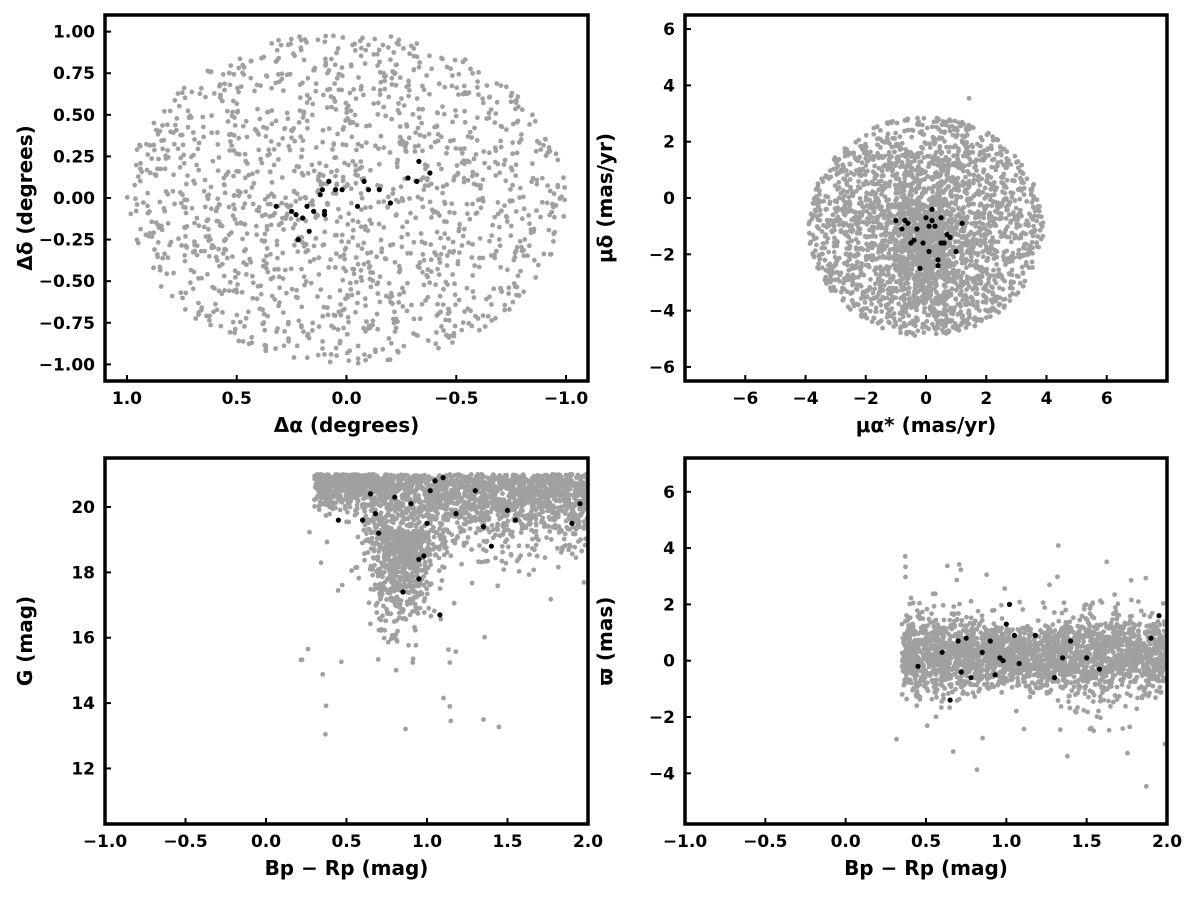 This screenshot has height=900, width=1200. What do you see at coordinates (669, 199) in the screenshot?
I see `y-tick-label: 0` at bounding box center [669, 199].